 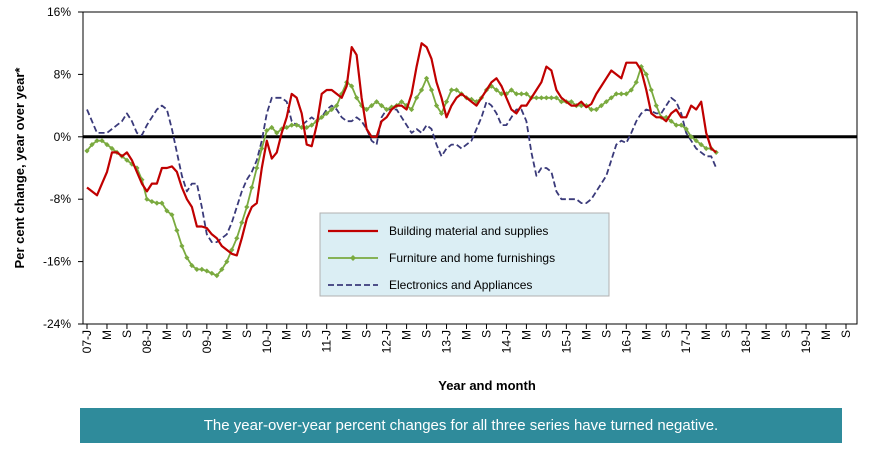 I want to click on y-tick-label: -16%, so click(x=57, y=262).